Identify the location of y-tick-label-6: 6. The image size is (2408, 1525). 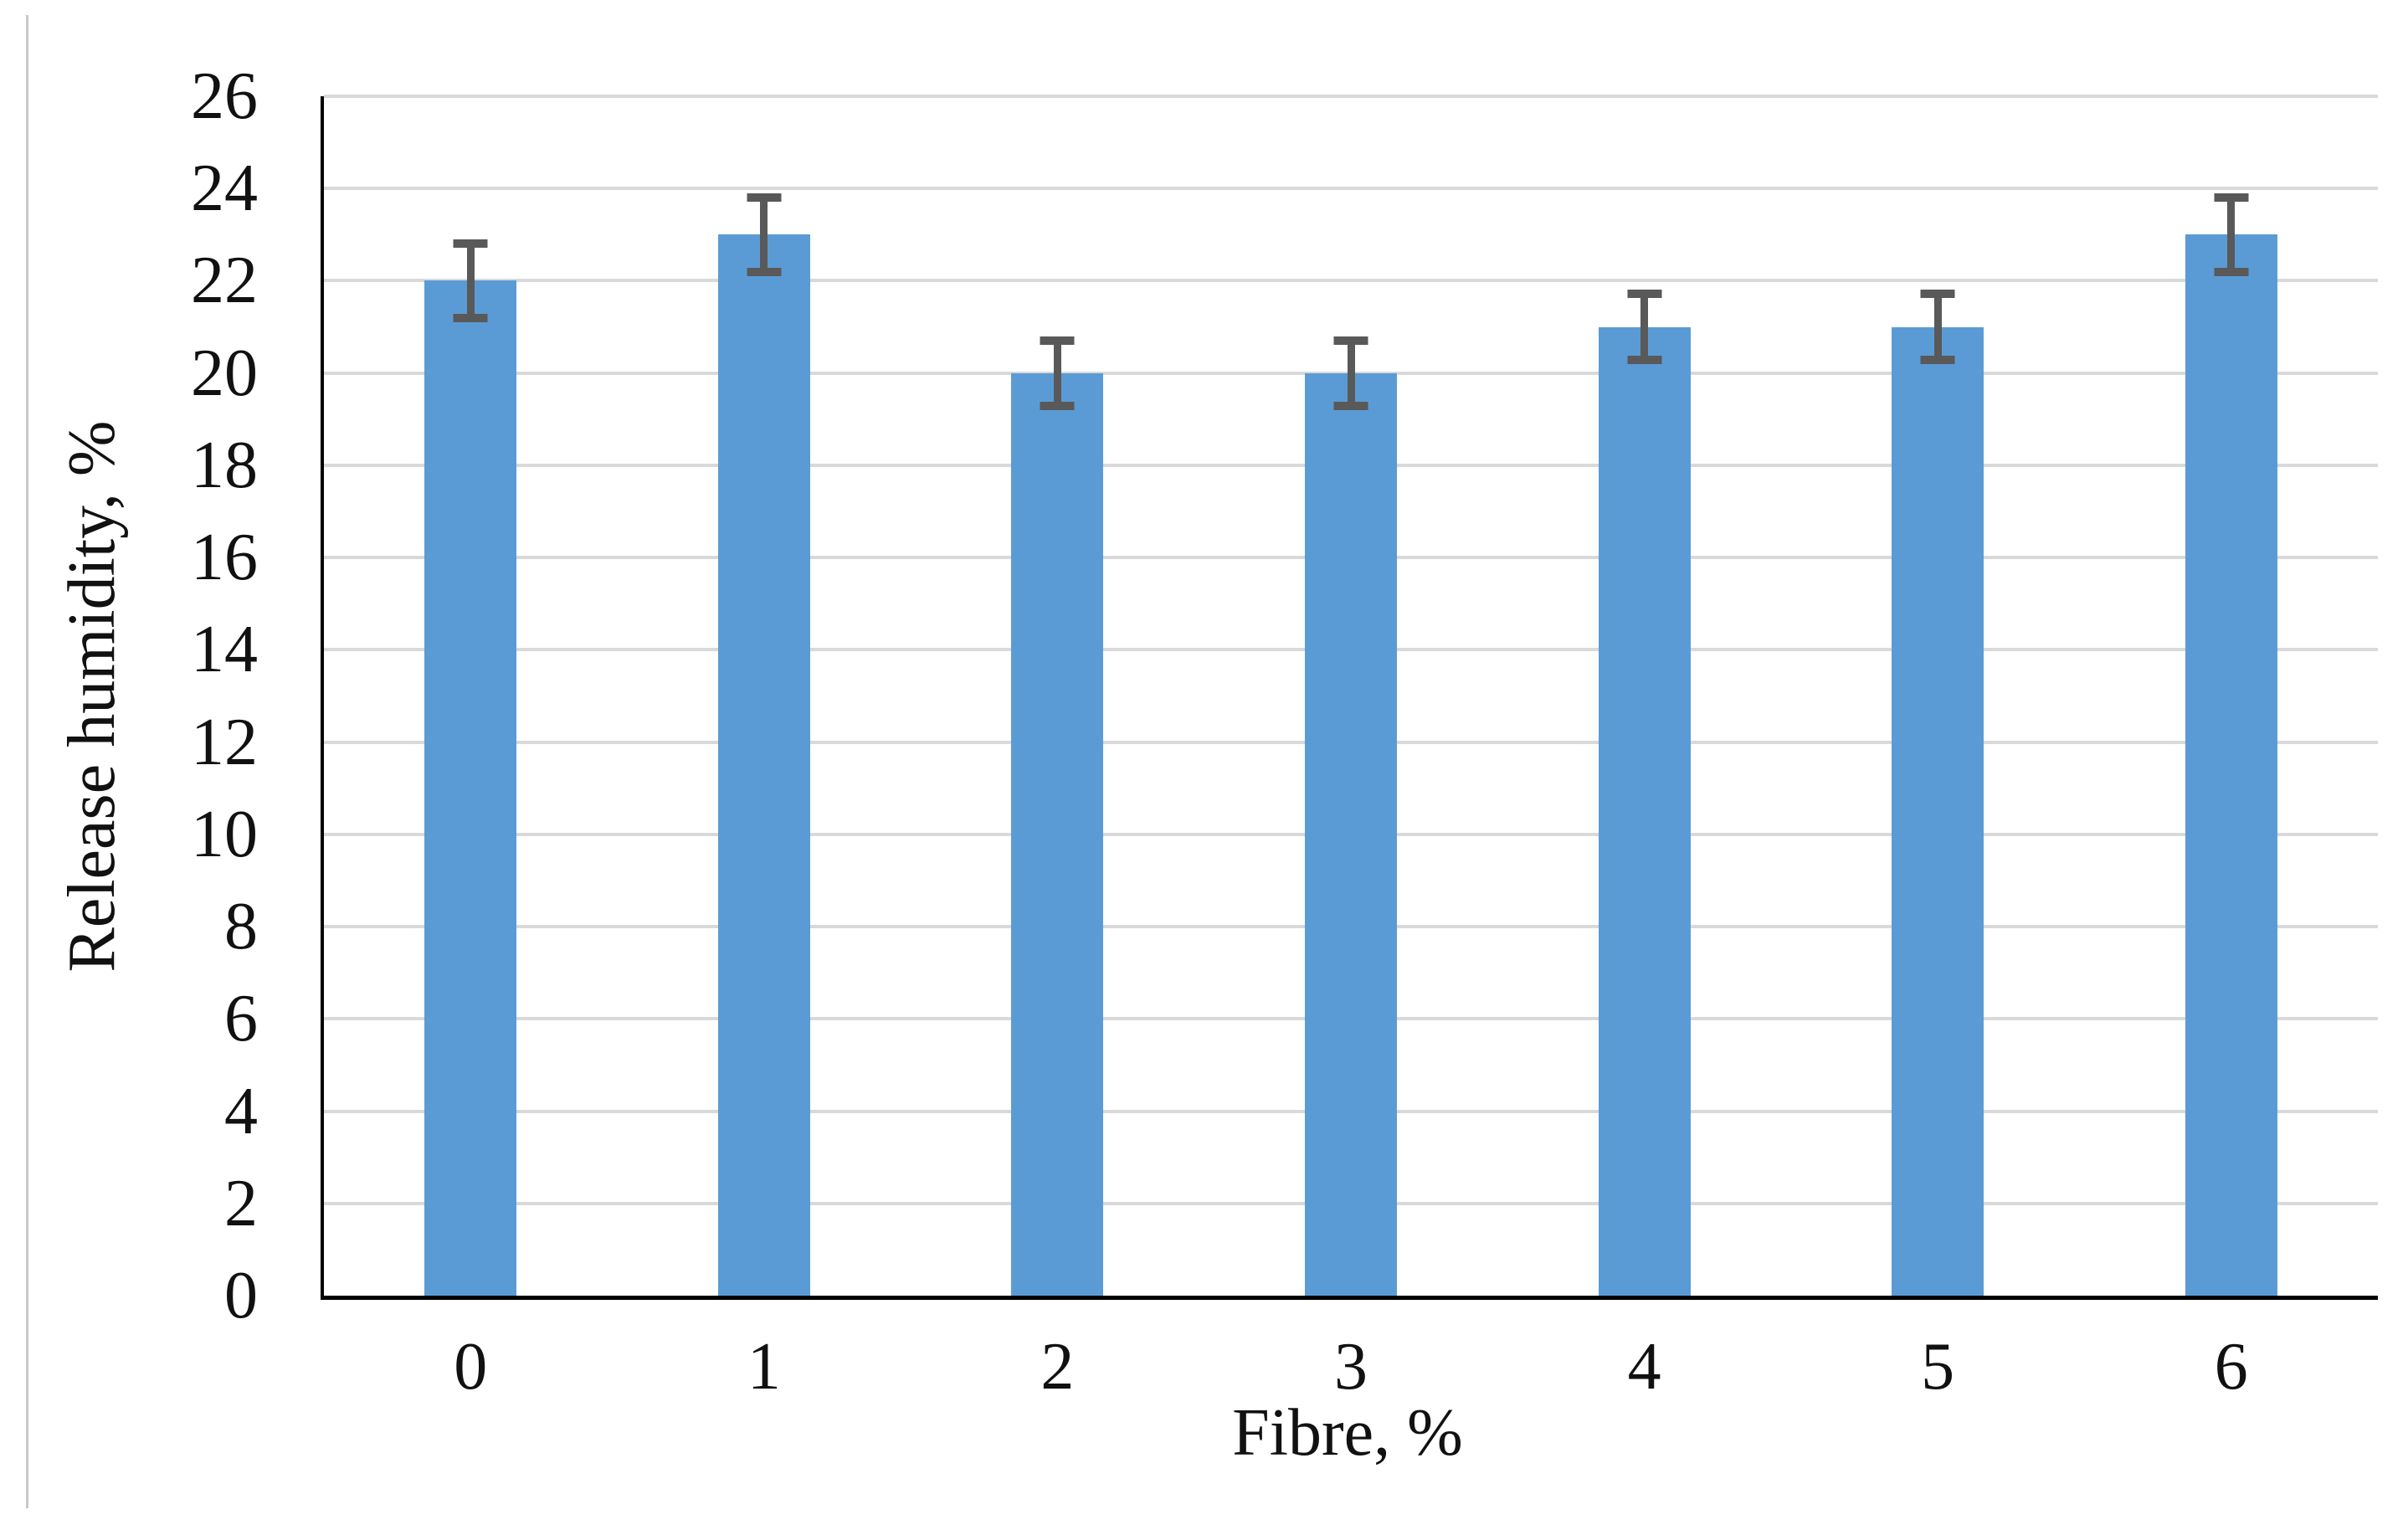
(241, 1019).